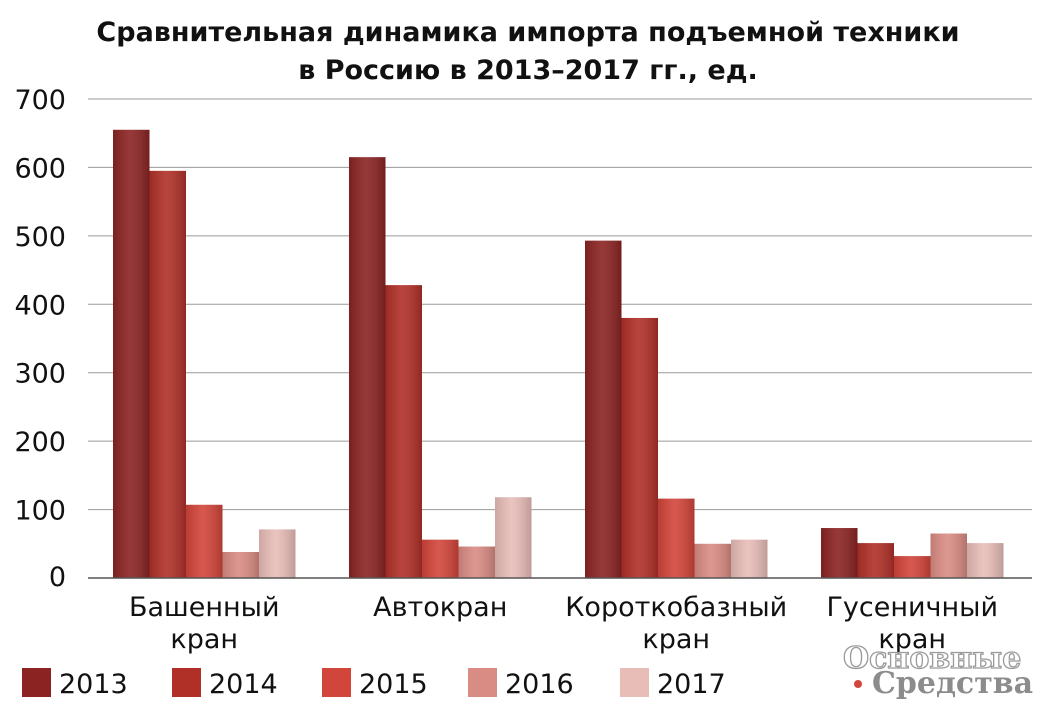  Describe the element at coordinates (528, 70) in the screenshot. I see `chart-title-line-2: в Россию в 2013–2017 гг., ед.` at that location.